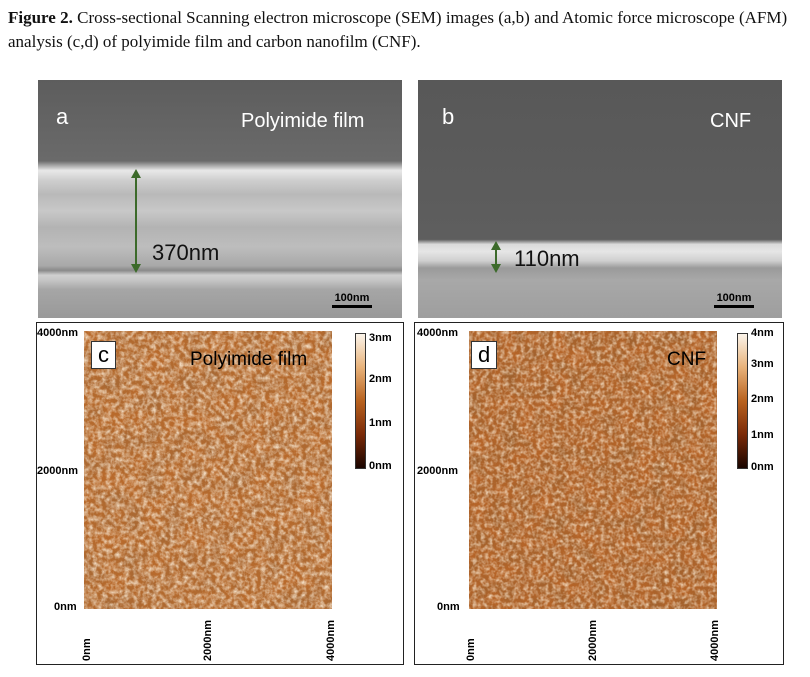  Describe the element at coordinates (448, 607) in the screenshot. I see `y-tick-bot-d: 0nm` at that location.